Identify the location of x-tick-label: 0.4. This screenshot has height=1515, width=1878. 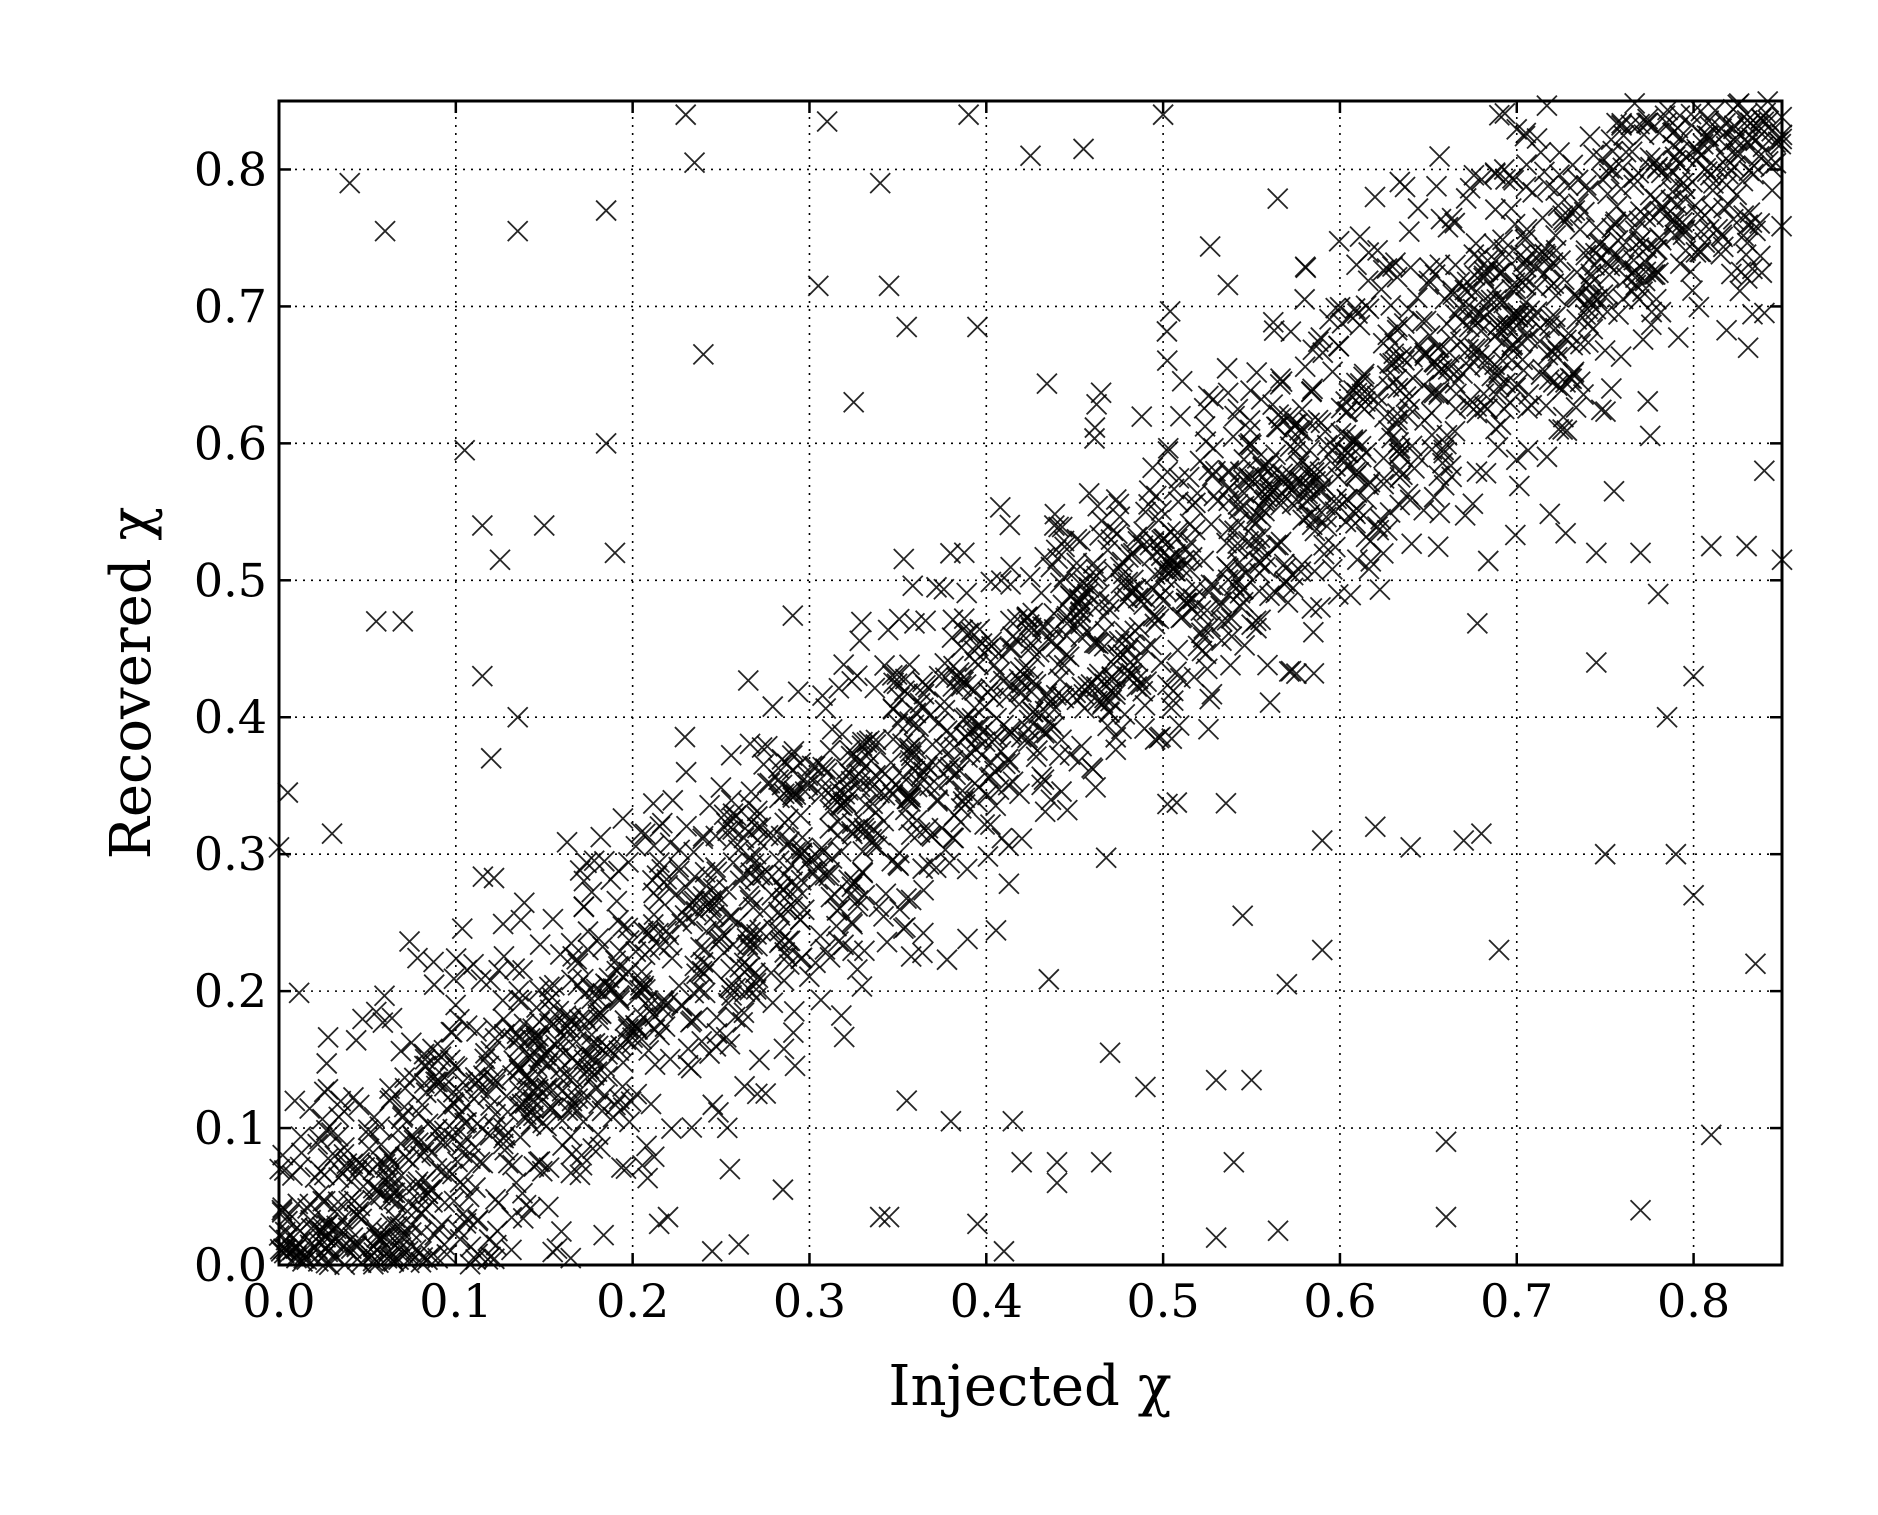
(986, 1301).